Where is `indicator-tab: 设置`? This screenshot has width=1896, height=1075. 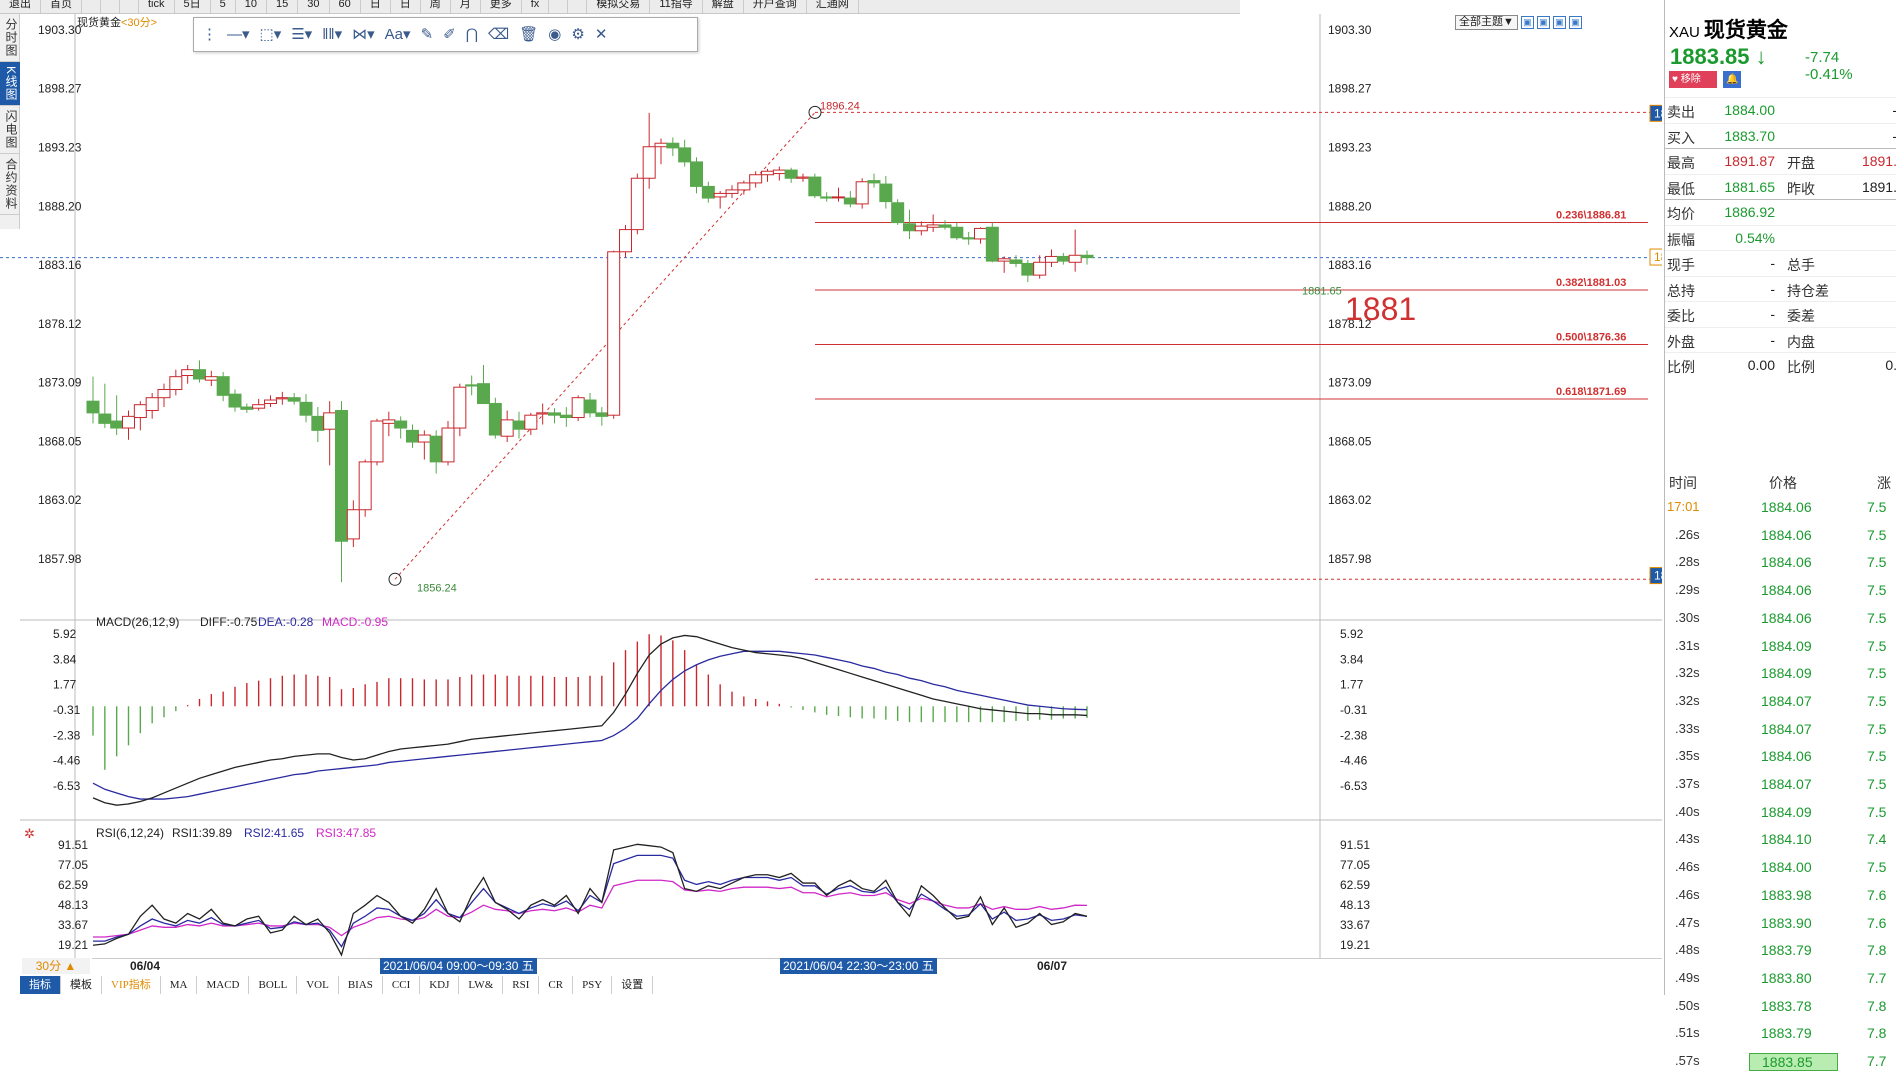
indicator-tab: 设置 is located at coordinates (633, 985).